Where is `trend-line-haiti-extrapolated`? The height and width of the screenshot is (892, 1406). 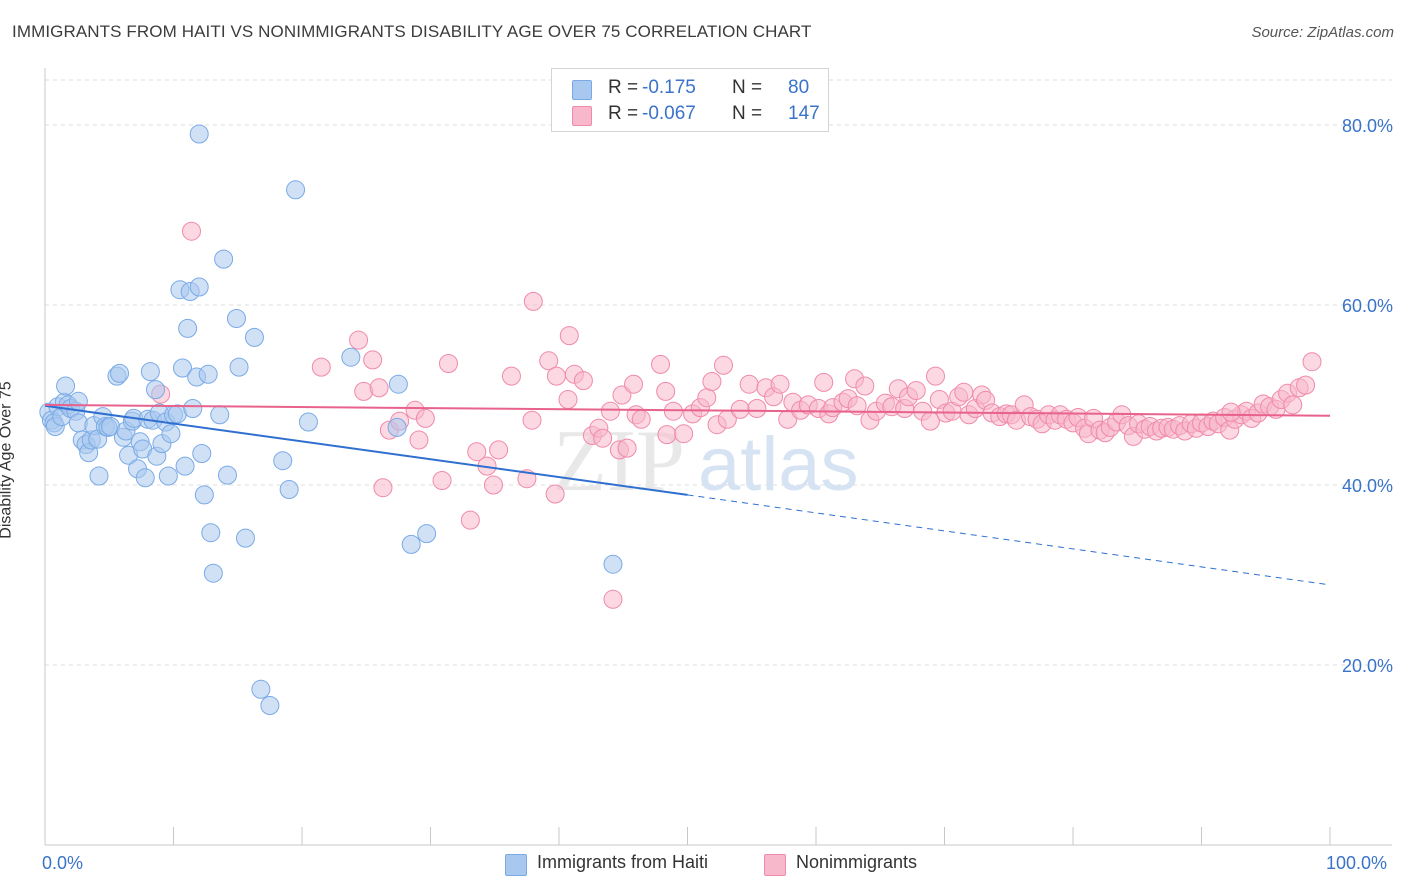 trend-line-haiti-extrapolated is located at coordinates (1009, 540).